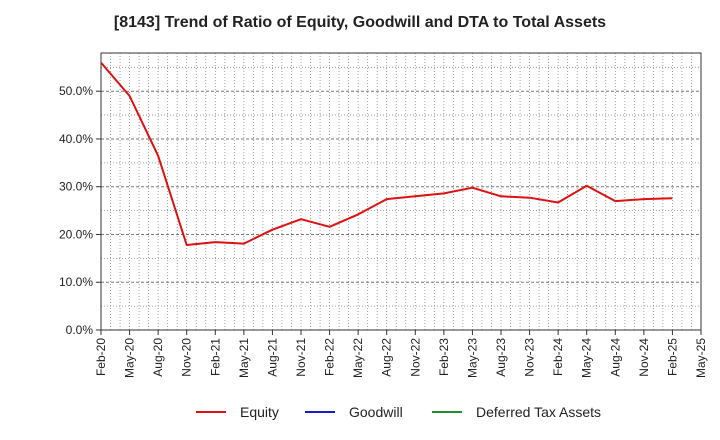 This screenshot has width=720, height=440. I want to click on legend: Equity Goodwill Deferred Tax Assets, so click(360, 415).